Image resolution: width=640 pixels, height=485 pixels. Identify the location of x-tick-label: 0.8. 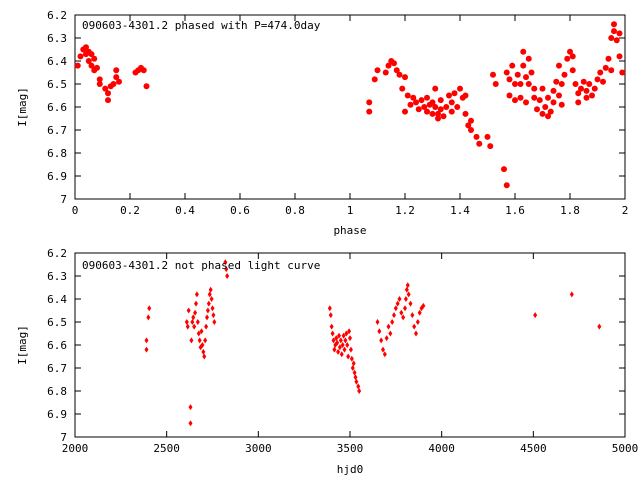
(295, 210).